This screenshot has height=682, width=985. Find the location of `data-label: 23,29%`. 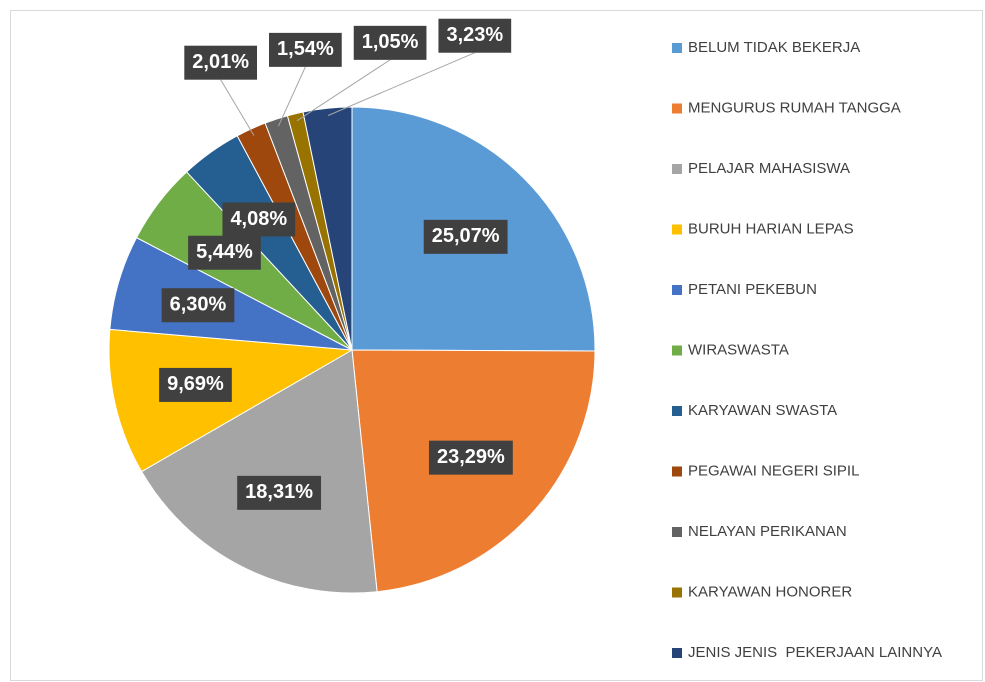

data-label: 23,29% is located at coordinates (471, 457).